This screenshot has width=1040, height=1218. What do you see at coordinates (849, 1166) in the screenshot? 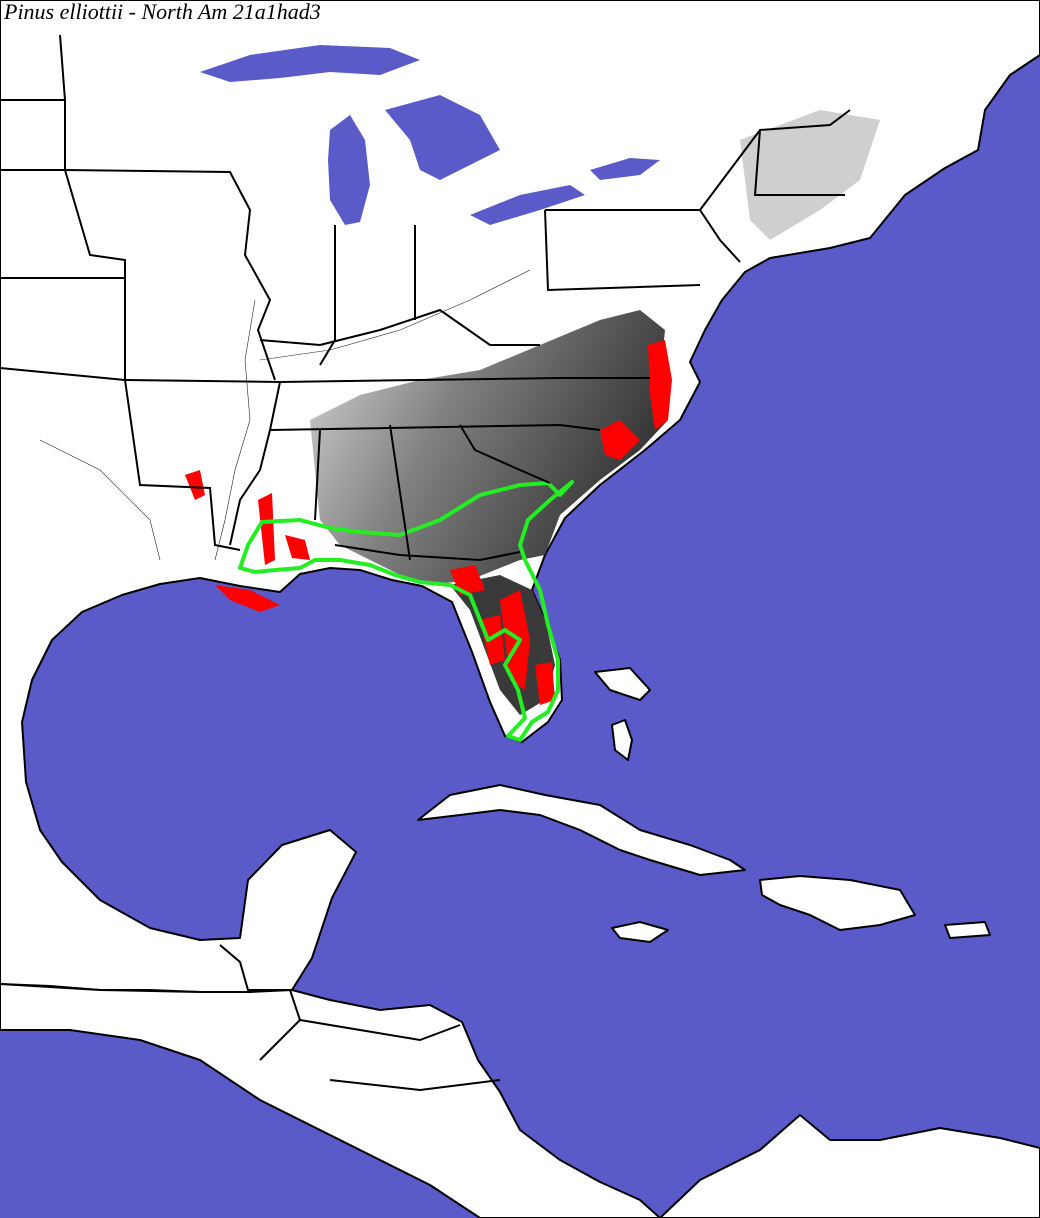
I see `south-america-land` at bounding box center [849, 1166].